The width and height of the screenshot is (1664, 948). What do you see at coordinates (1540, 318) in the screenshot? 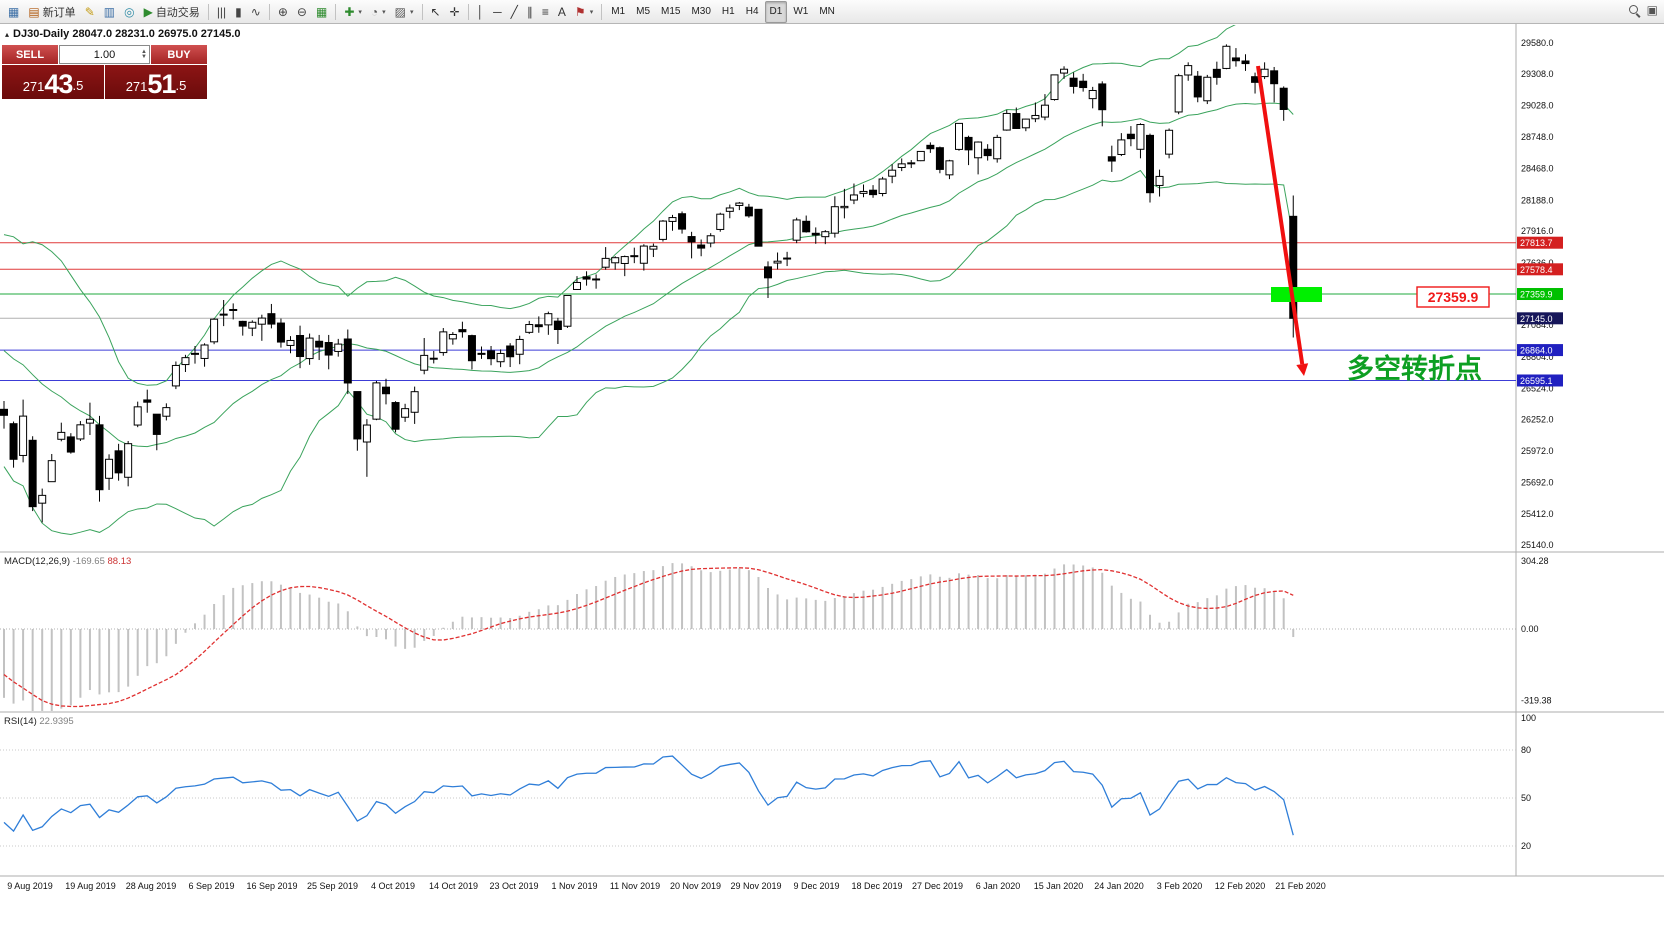
I see `price-tag-current-price` at bounding box center [1540, 318].